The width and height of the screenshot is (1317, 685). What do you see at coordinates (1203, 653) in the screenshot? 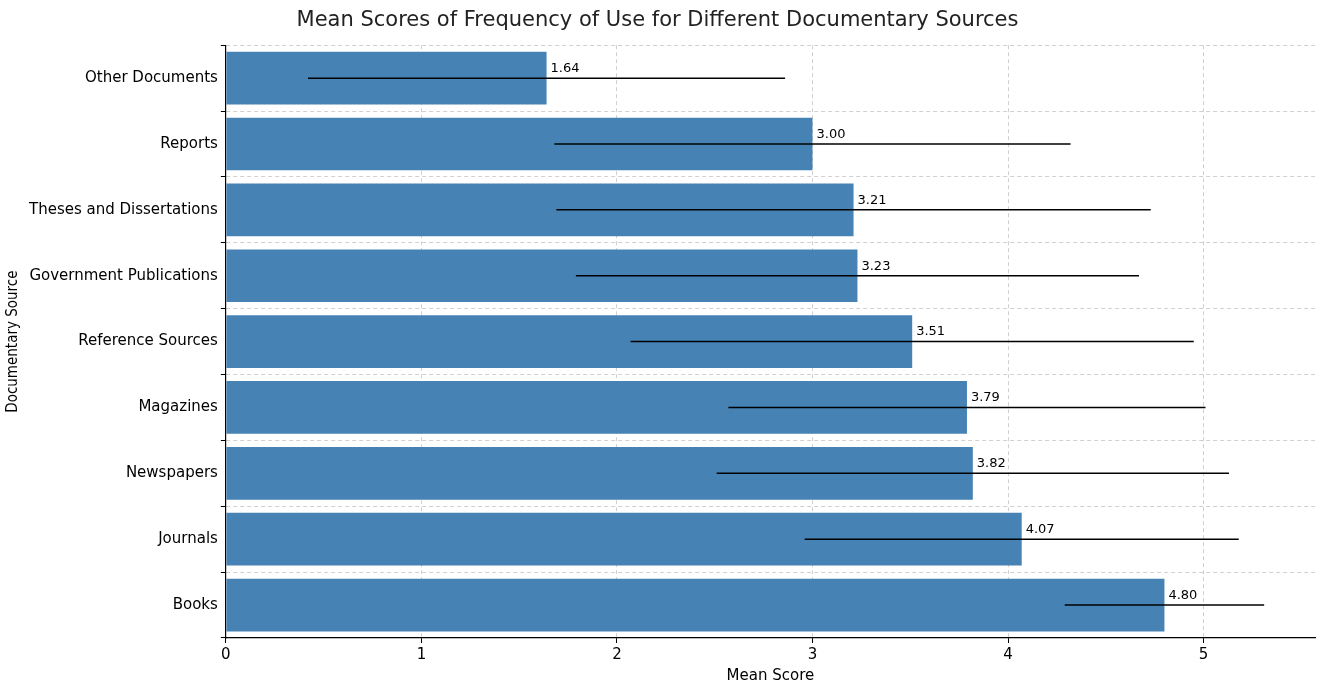
I see `x-tick-label: 5` at bounding box center [1203, 653].